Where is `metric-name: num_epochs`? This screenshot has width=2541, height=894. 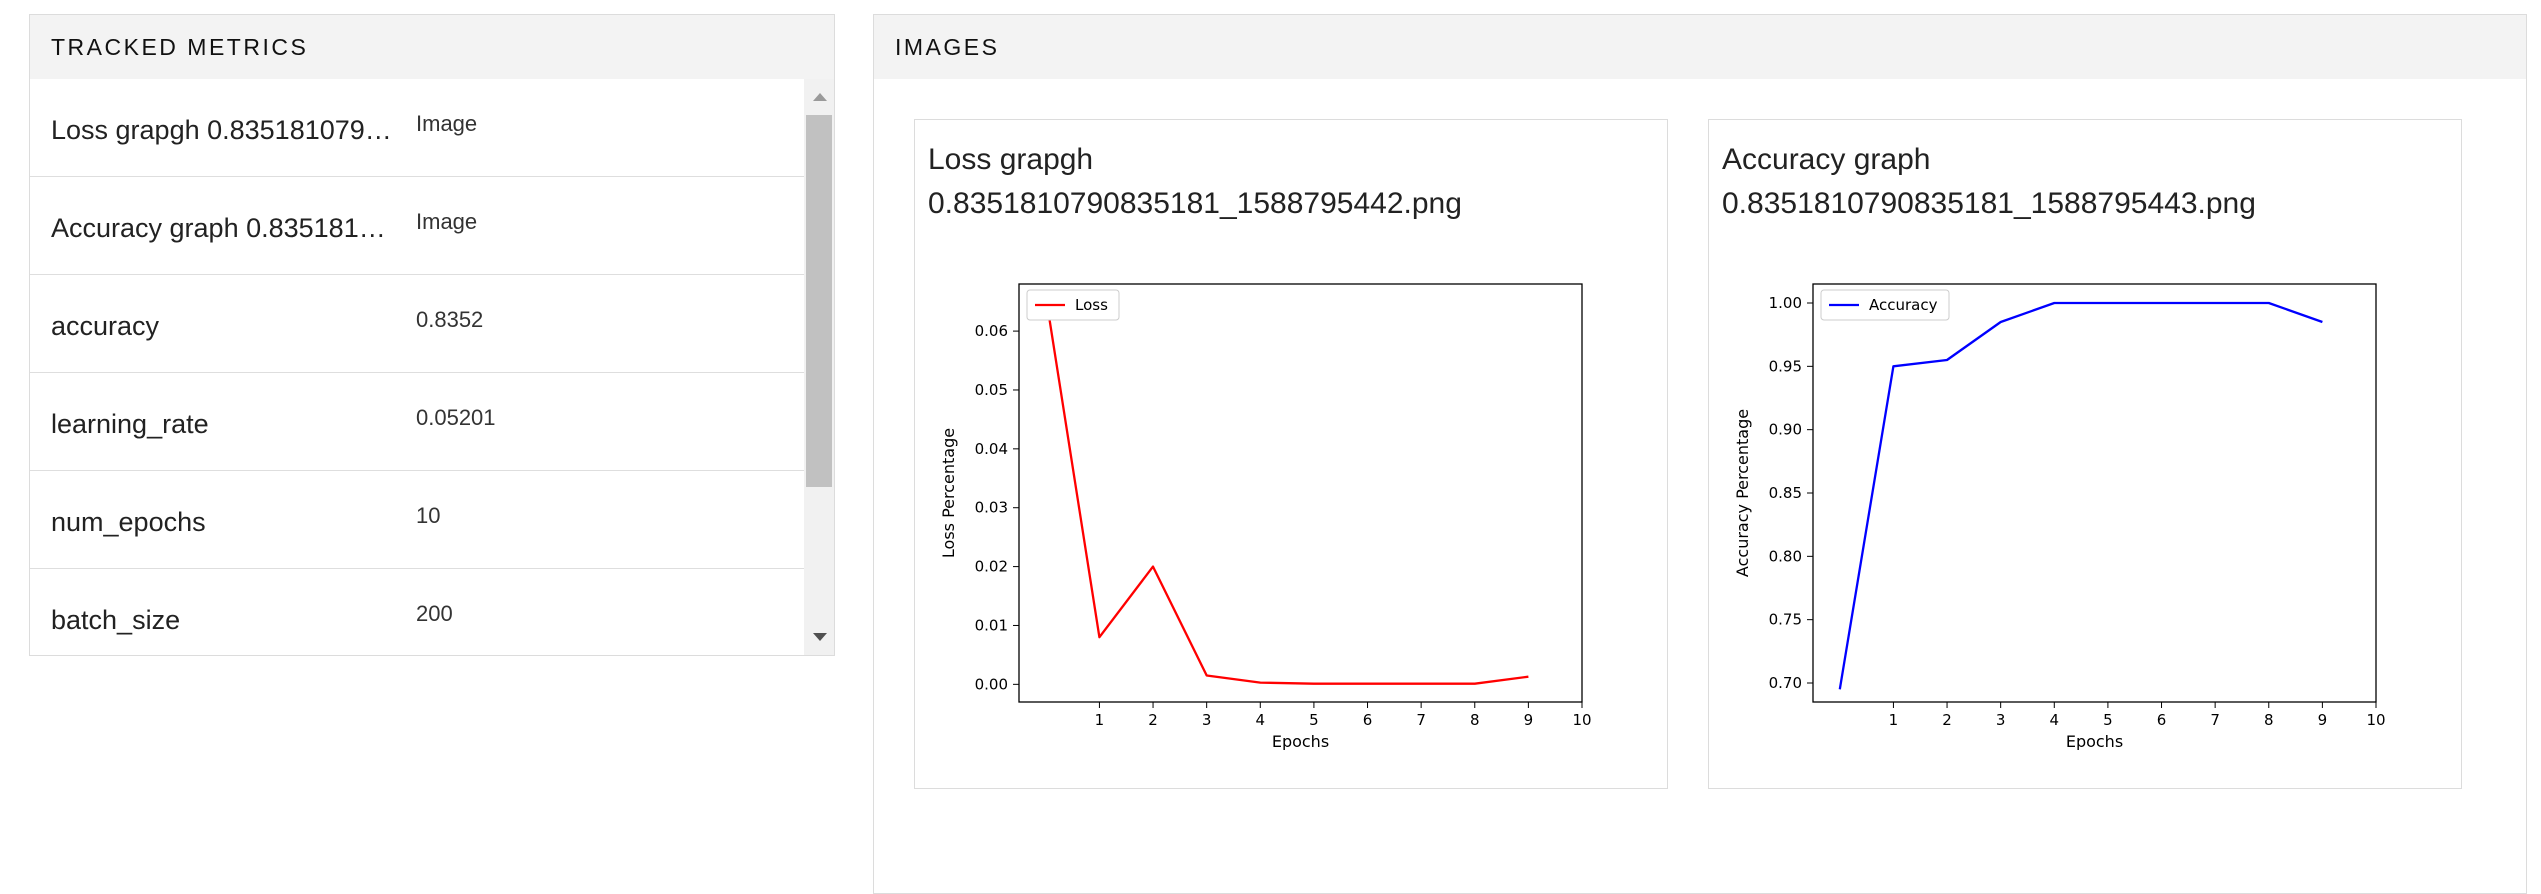
metric-name: num_epochs is located at coordinates (128, 521).